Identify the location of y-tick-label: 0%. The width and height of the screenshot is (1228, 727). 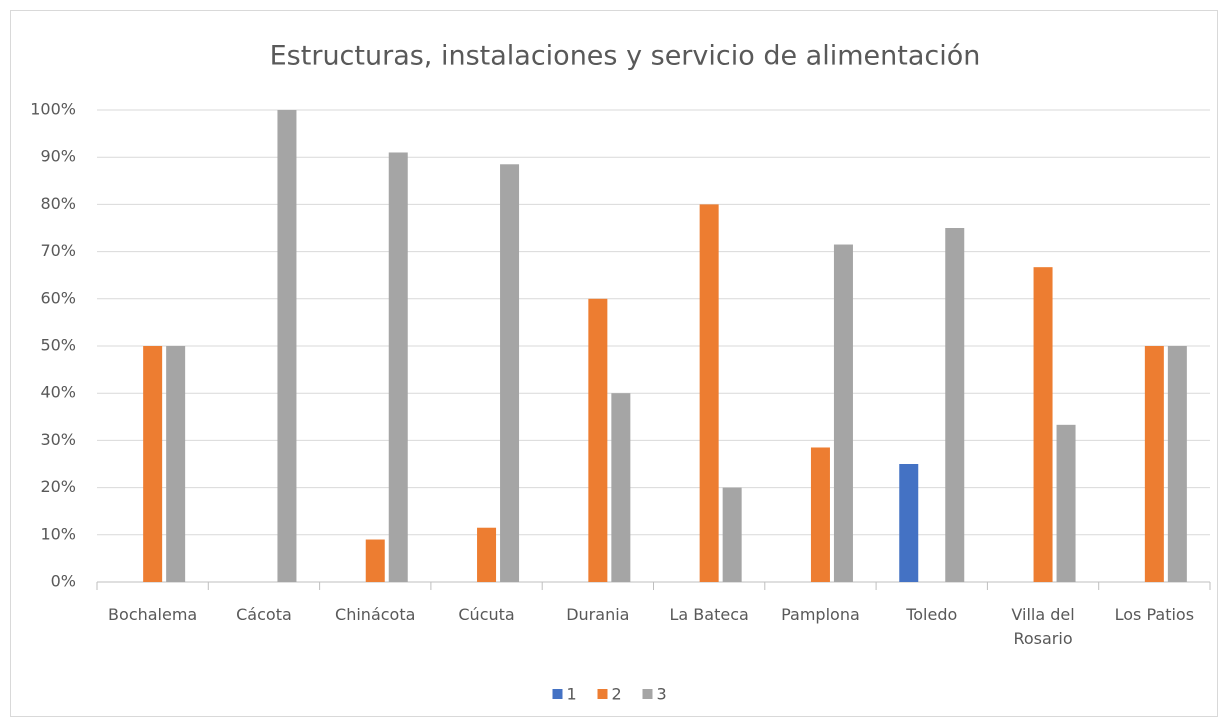
(63, 581).